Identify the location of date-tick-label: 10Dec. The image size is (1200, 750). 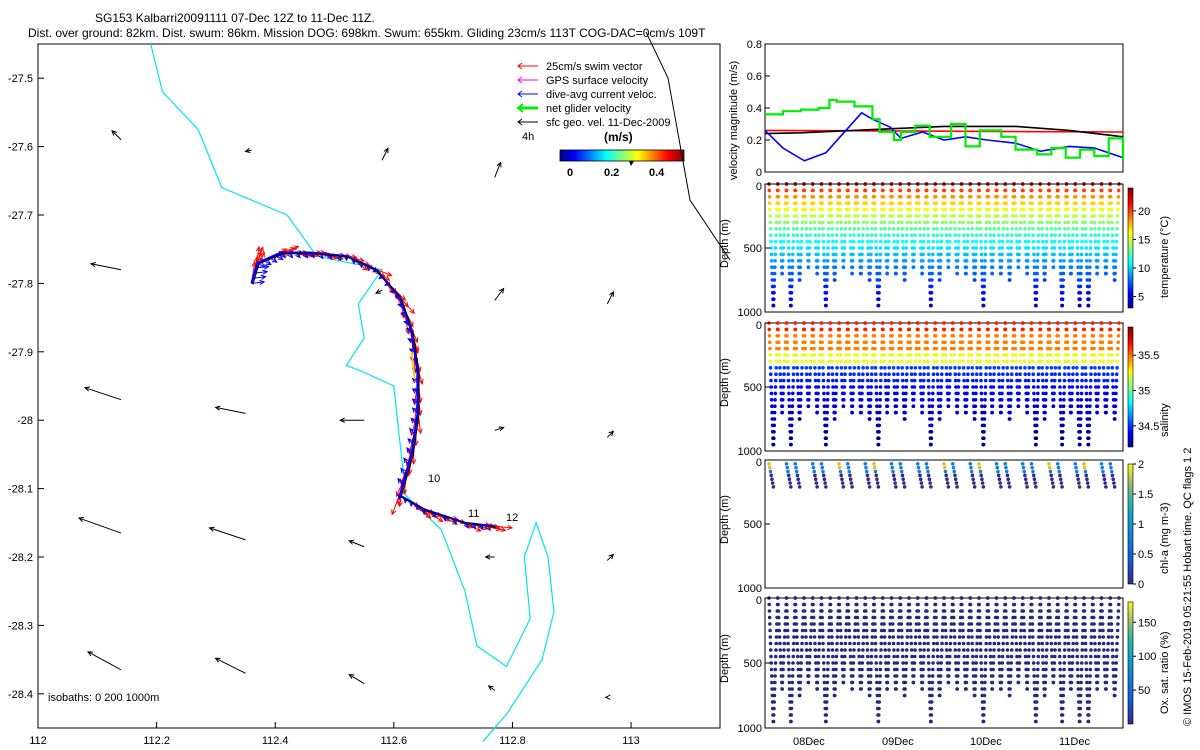
(986, 742).